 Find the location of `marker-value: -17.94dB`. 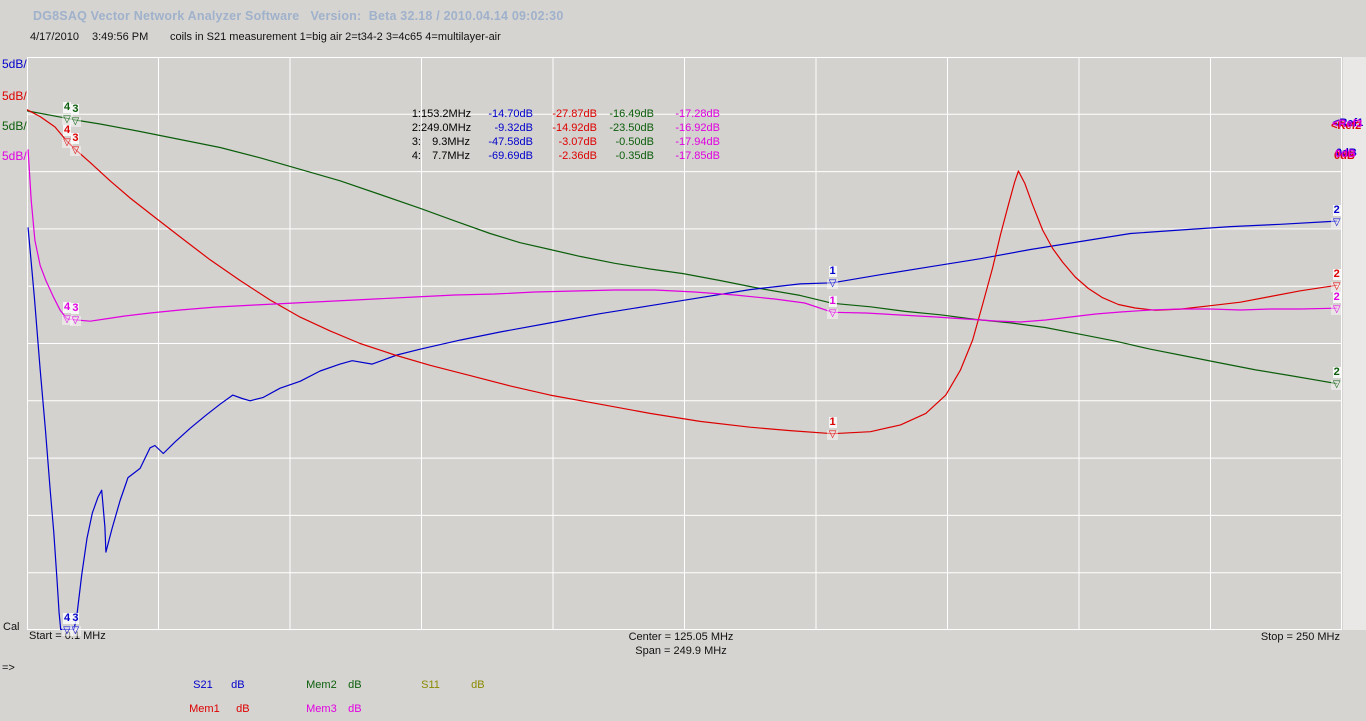

marker-value: -17.94dB is located at coordinates (697, 142).